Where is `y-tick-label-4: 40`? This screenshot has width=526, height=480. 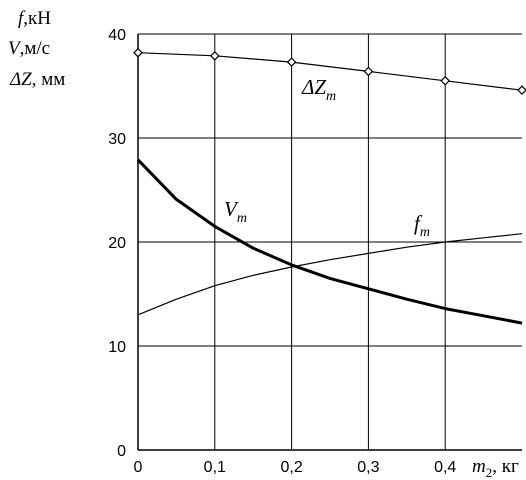
y-tick-label-4: 40 is located at coordinates (117, 35).